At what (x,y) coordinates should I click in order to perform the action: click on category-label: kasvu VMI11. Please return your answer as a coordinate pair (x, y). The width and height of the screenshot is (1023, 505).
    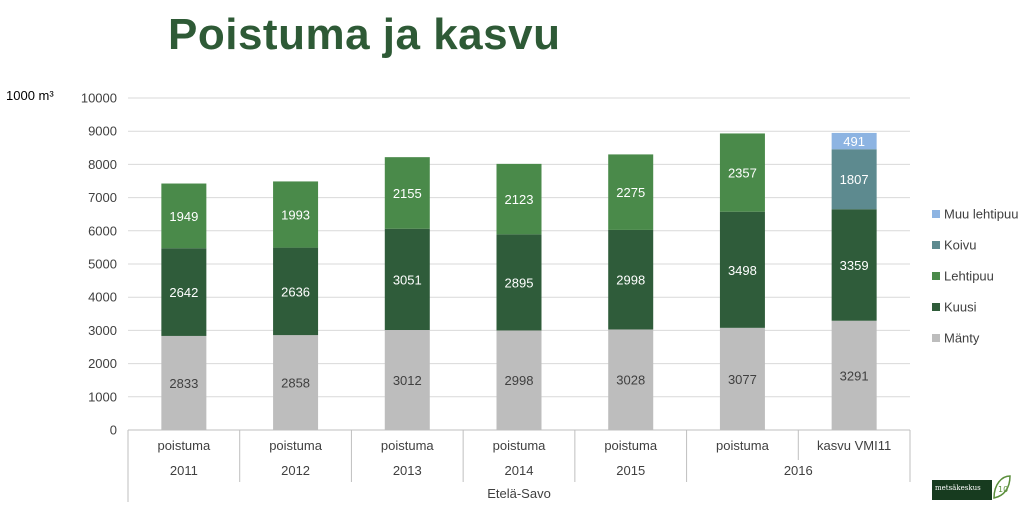
    Looking at the image, I should click on (854, 445).